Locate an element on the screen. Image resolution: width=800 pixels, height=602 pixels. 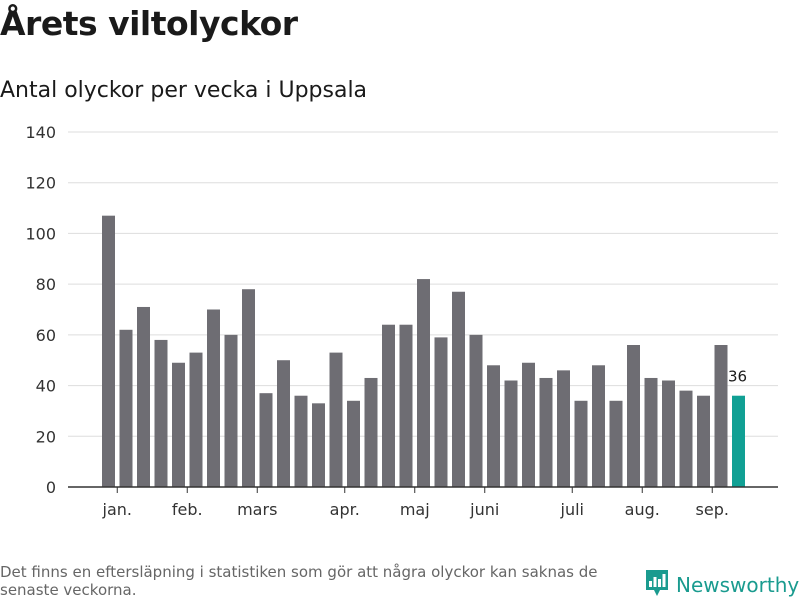
x-tick-label: aug. is located at coordinates (642, 509).